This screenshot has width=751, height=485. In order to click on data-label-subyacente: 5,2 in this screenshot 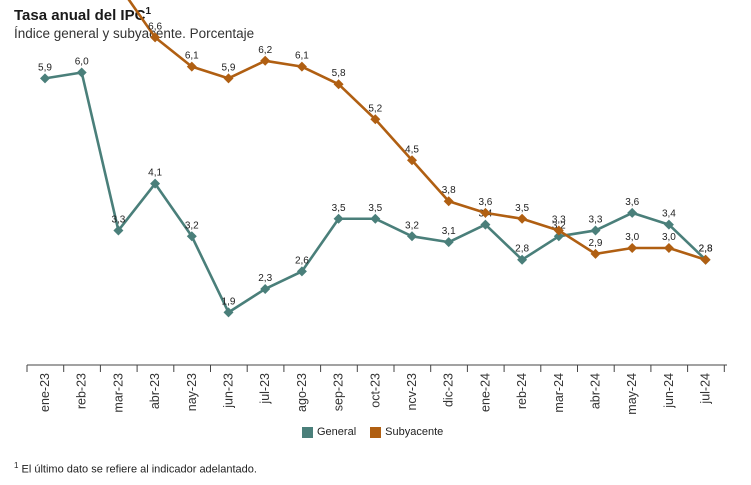, I will do `click(375, 108)`.